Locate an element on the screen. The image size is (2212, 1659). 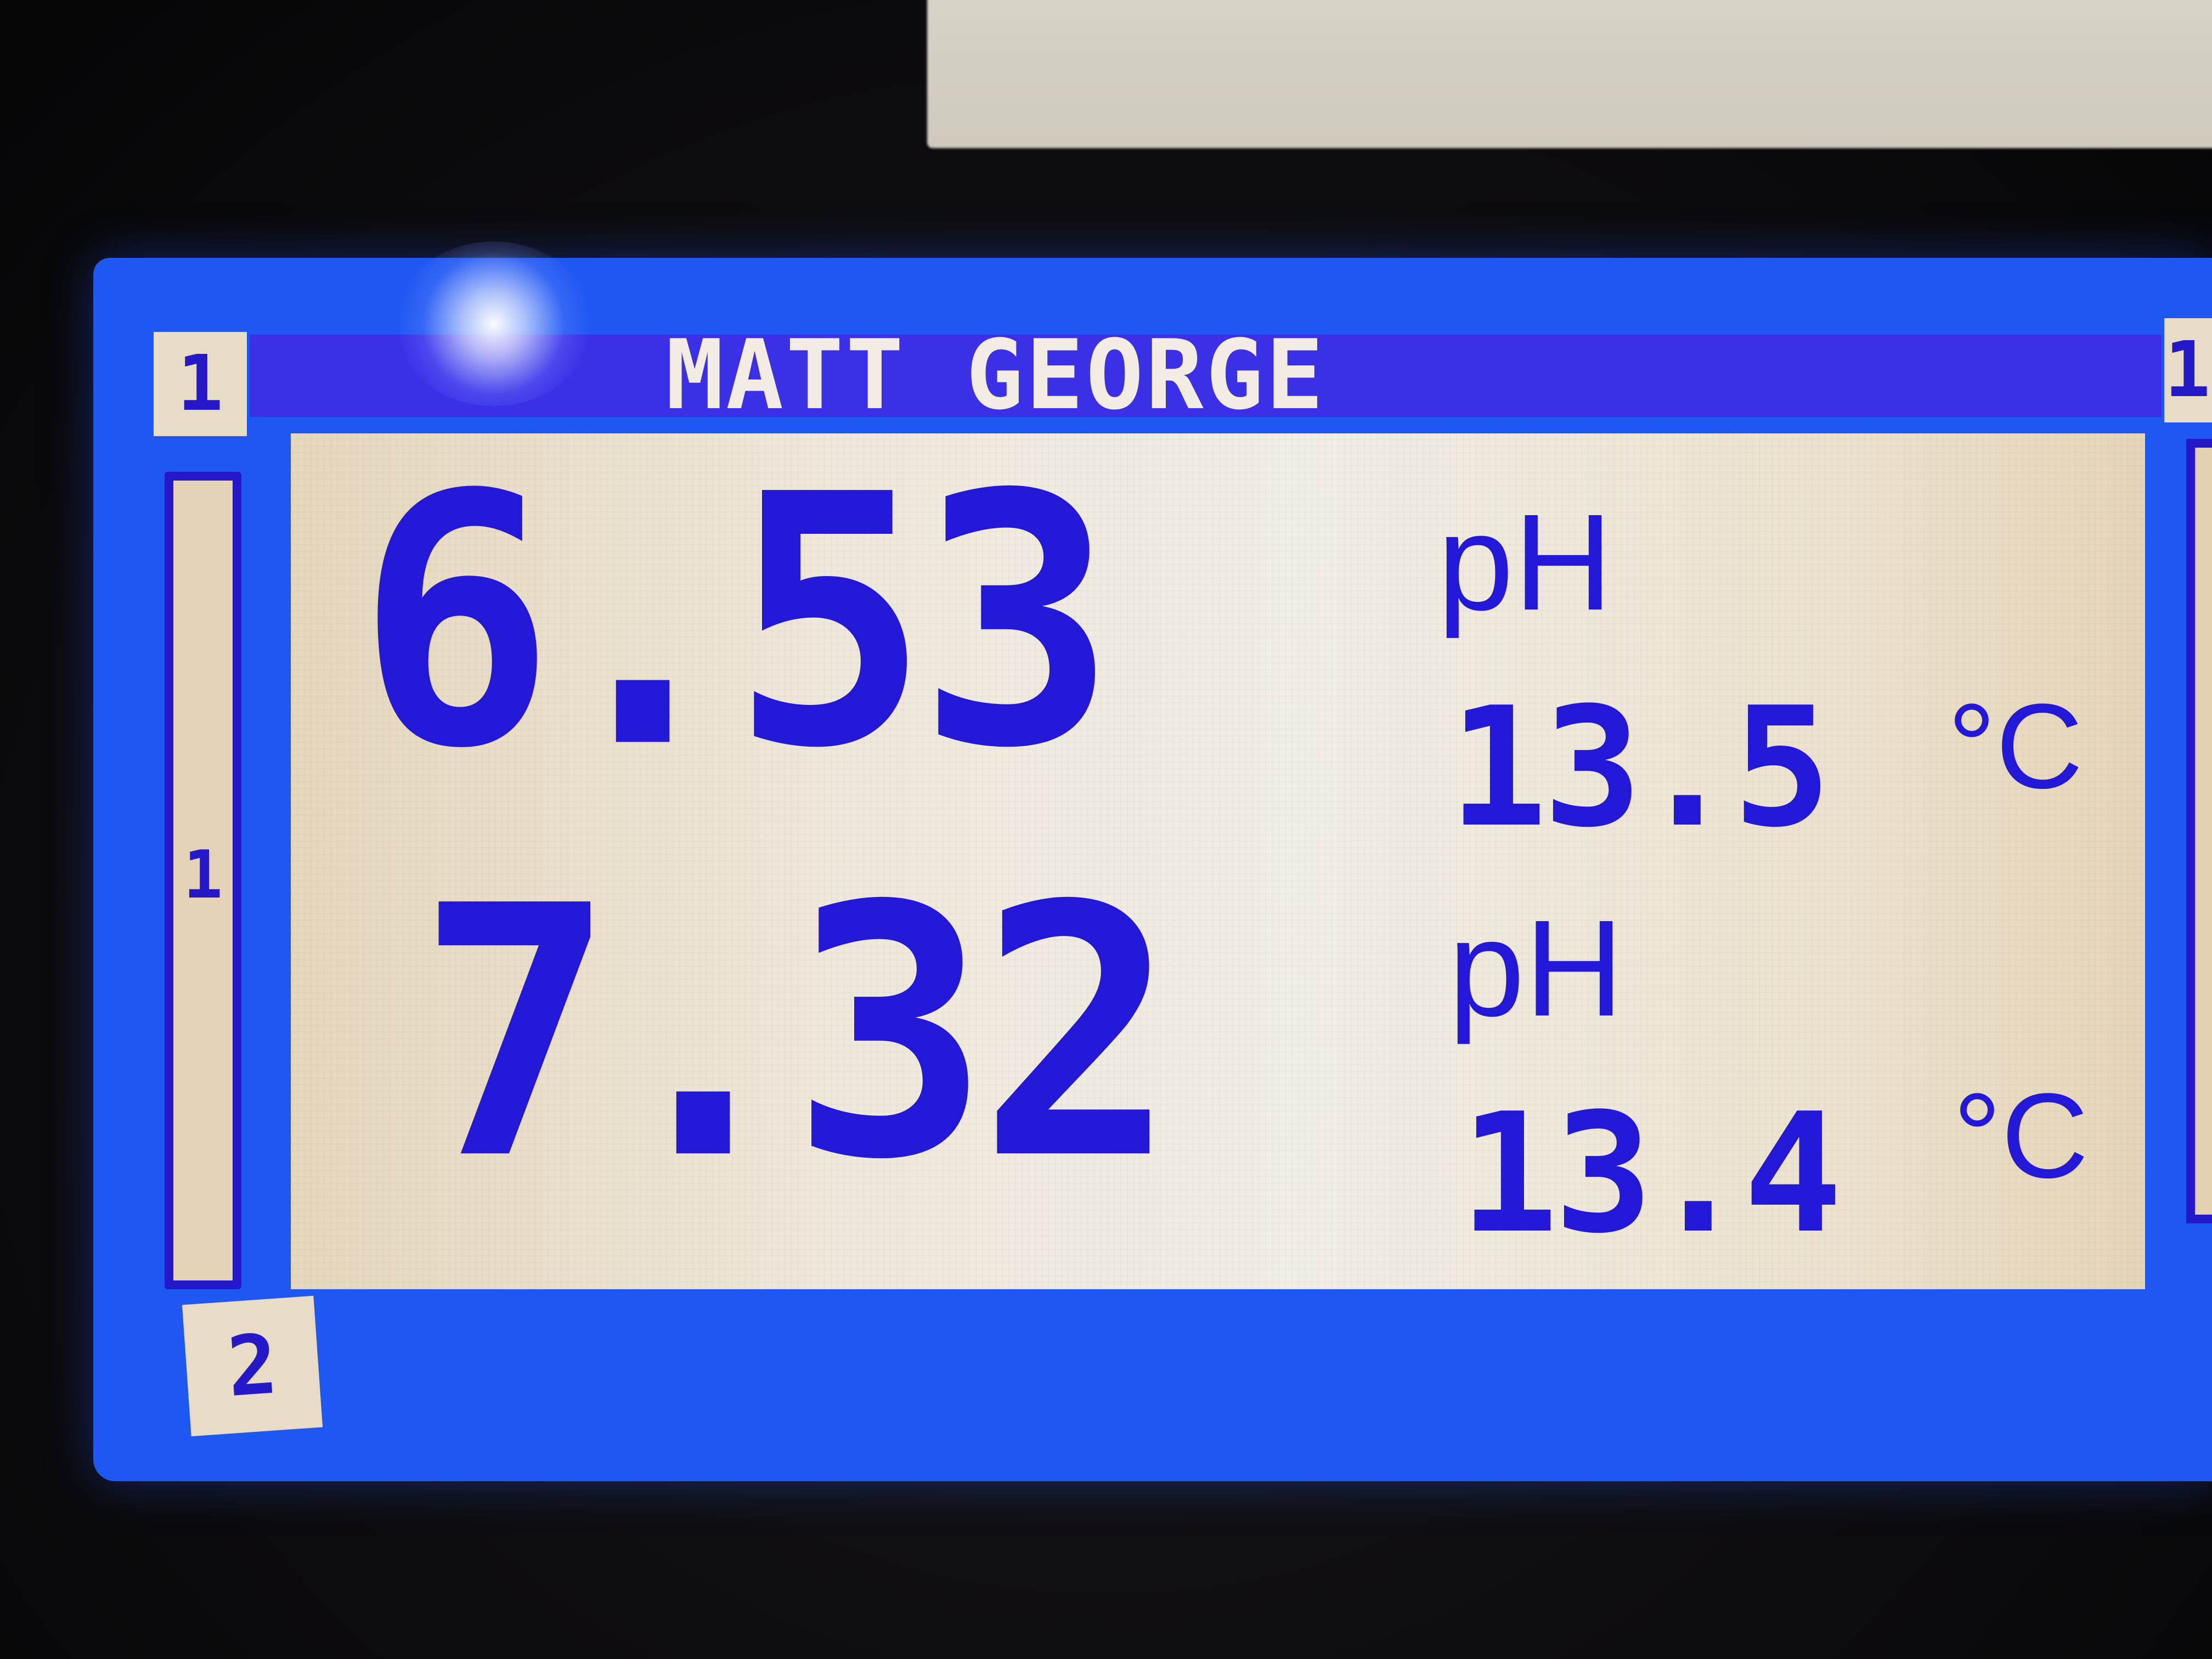
channel-side-label: 1 is located at coordinates (203, 875).